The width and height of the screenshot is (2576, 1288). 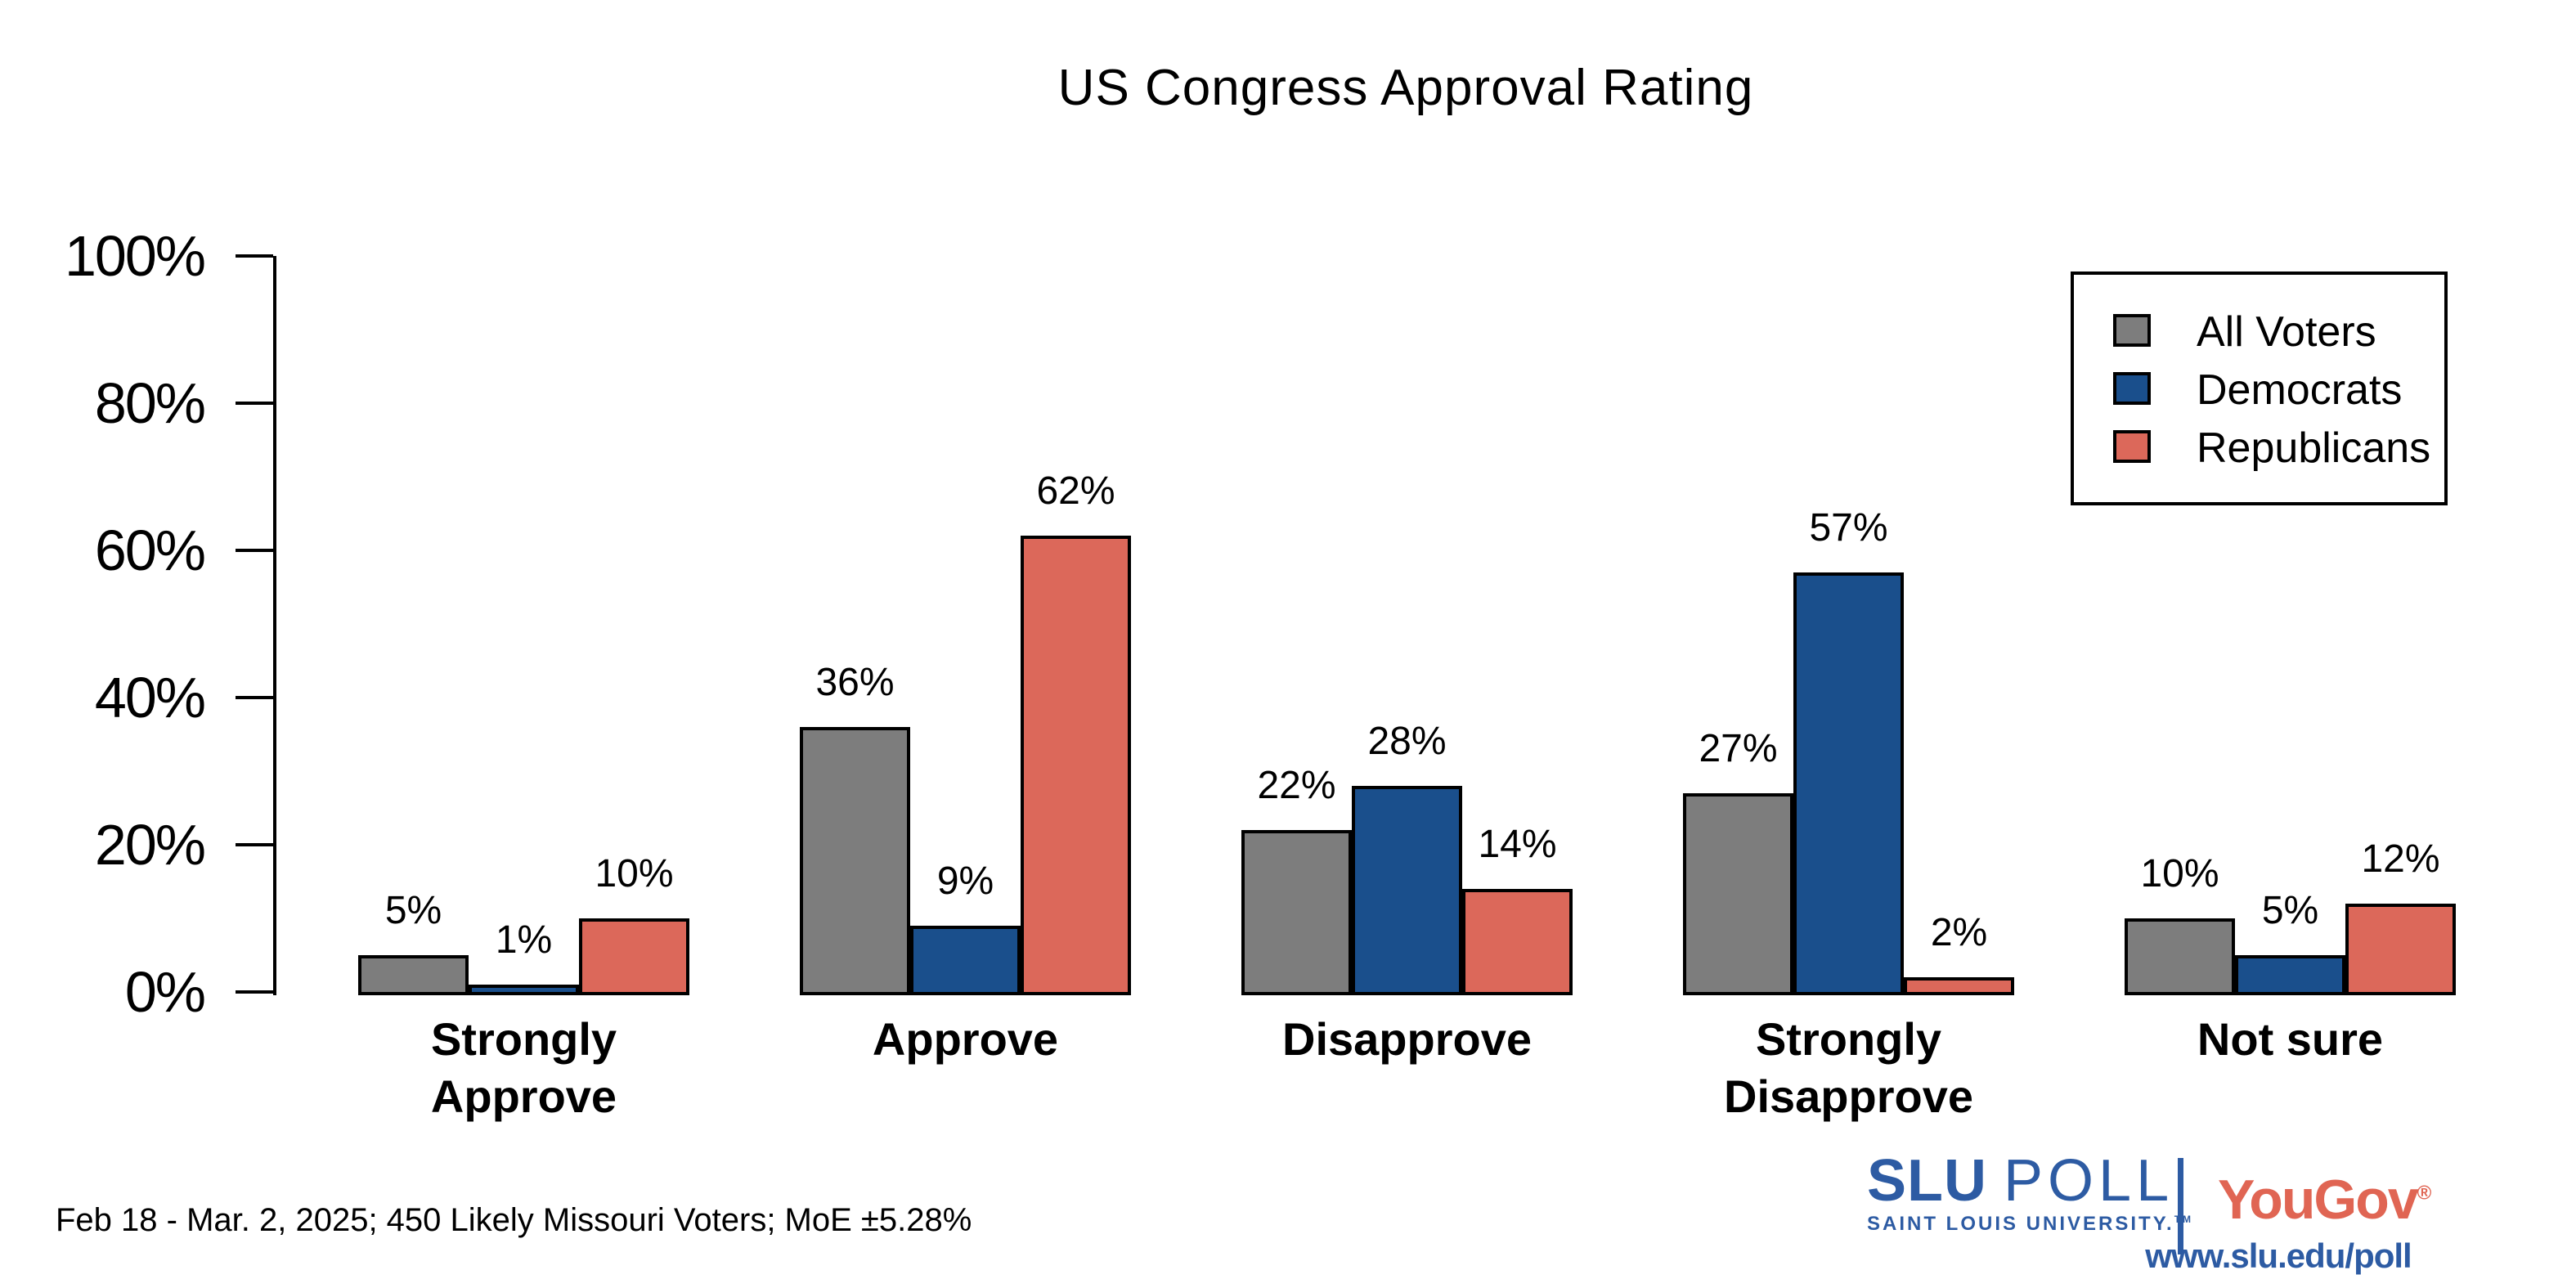 I want to click on y-axis-tick-label: 20%, so click(x=150, y=845).